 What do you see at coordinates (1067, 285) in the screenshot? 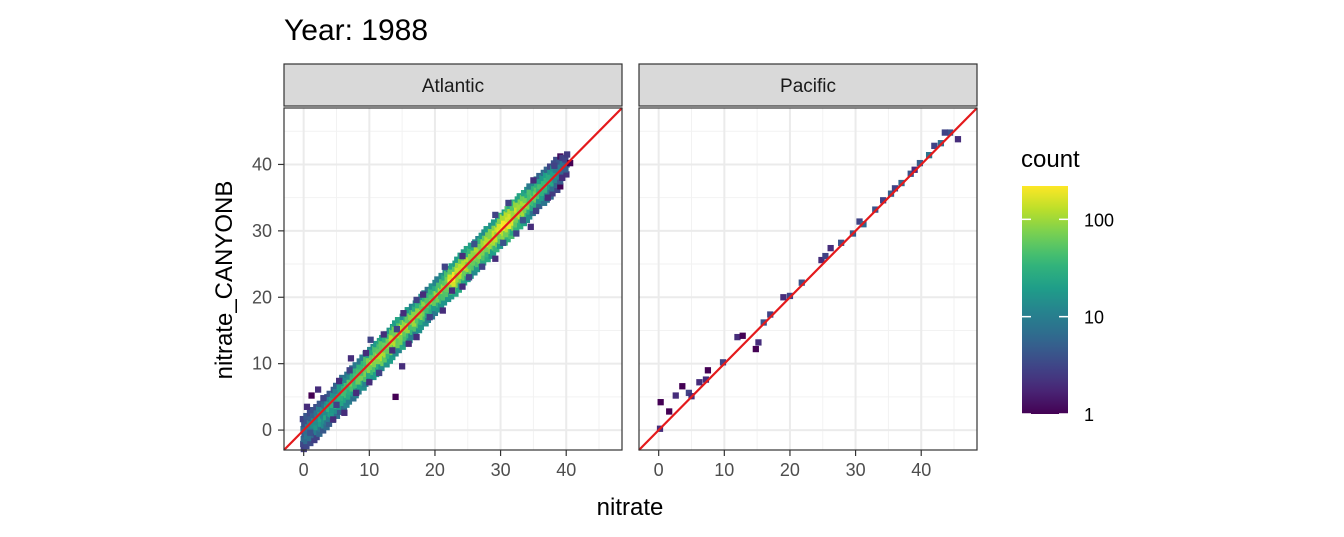
I see `color-legend: count 1 10 100` at bounding box center [1067, 285].